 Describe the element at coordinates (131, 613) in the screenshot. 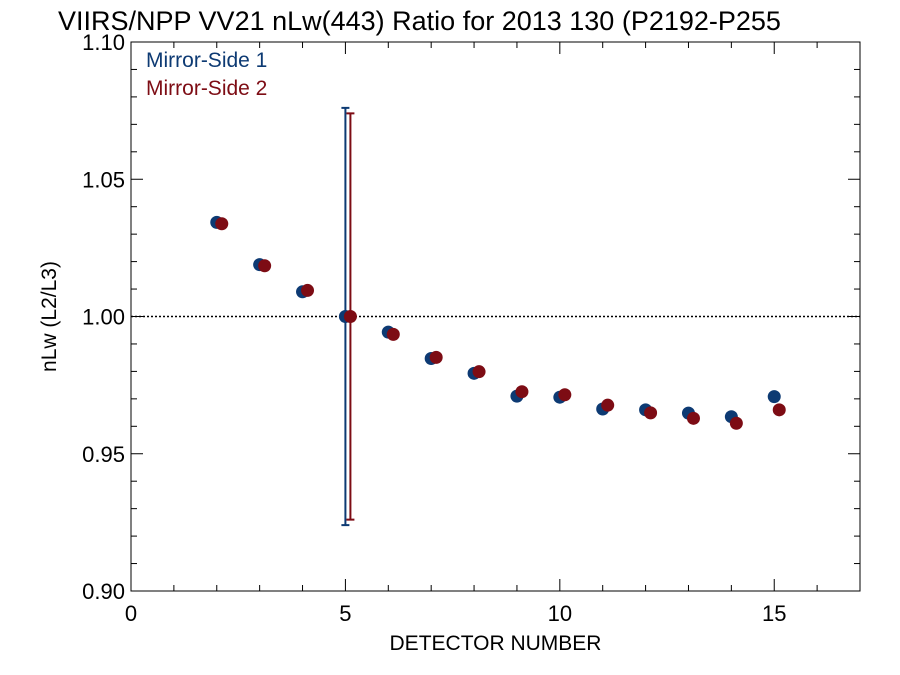

I see `x-tick-label: 0` at that location.